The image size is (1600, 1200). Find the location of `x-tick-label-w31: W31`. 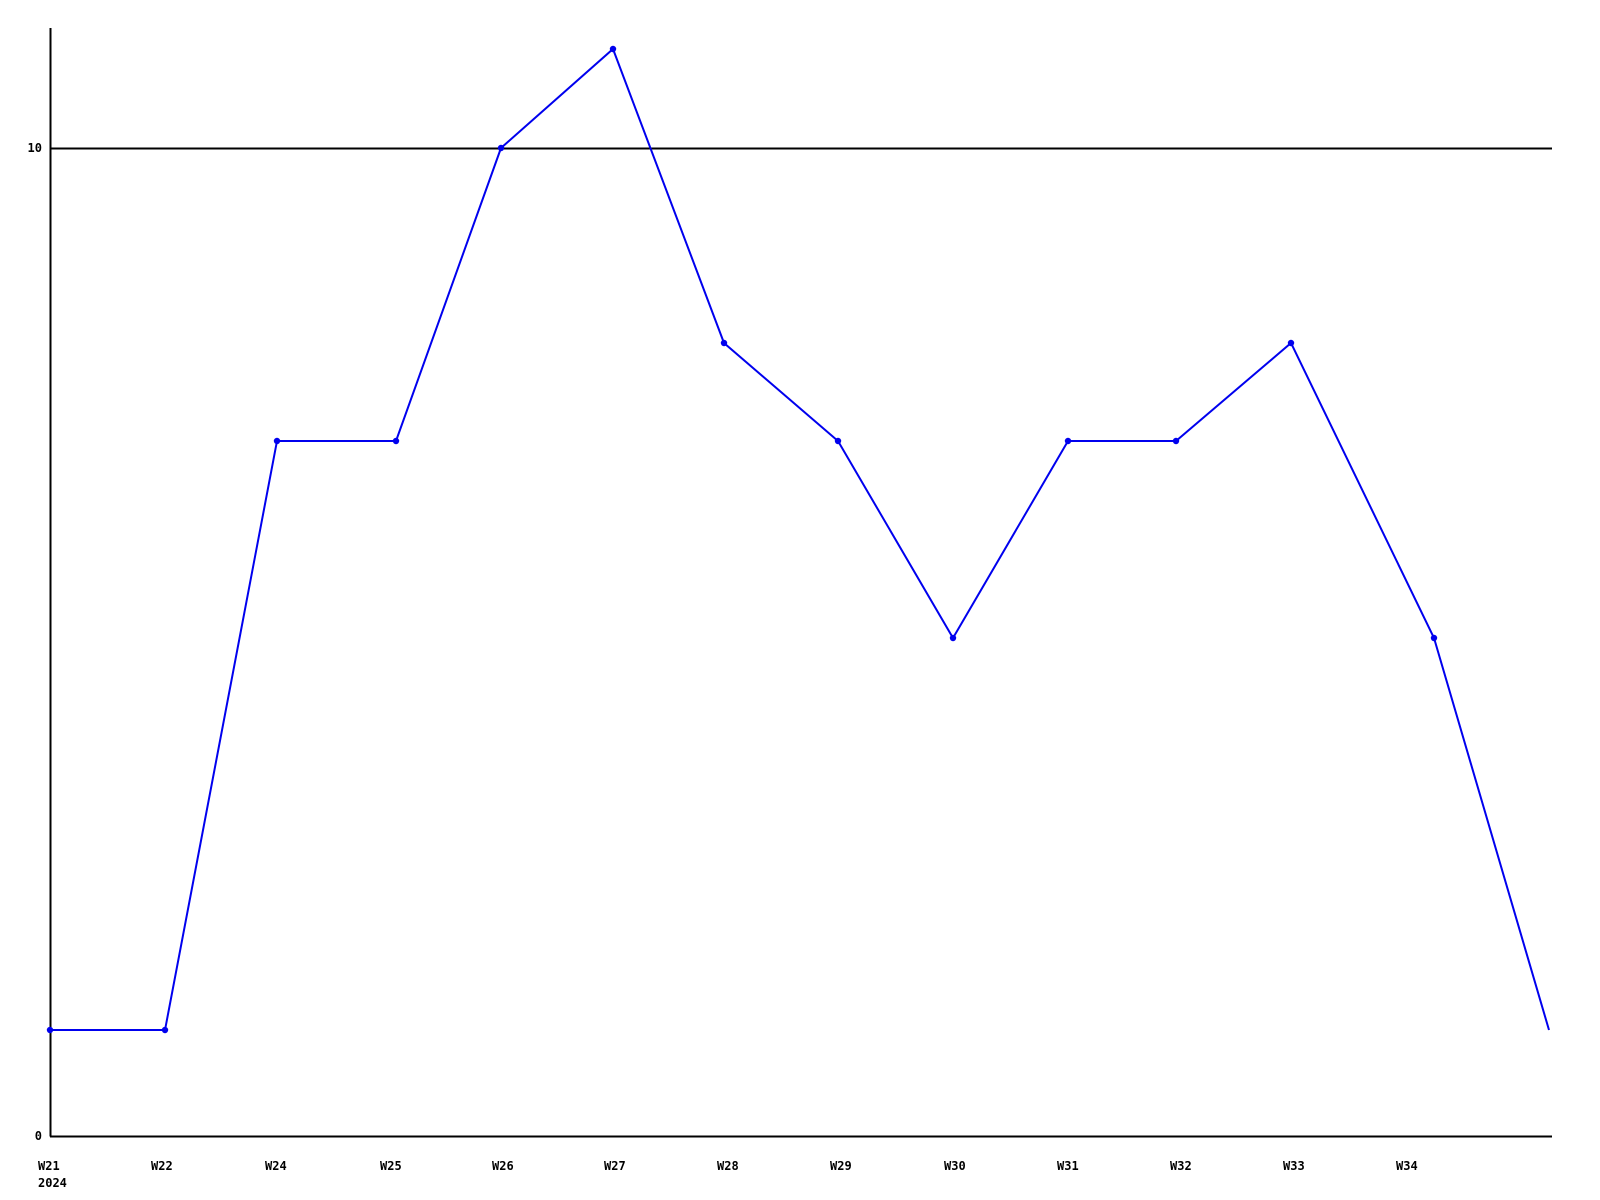

x-tick-label-w31: W31 is located at coordinates (1068, 1166).